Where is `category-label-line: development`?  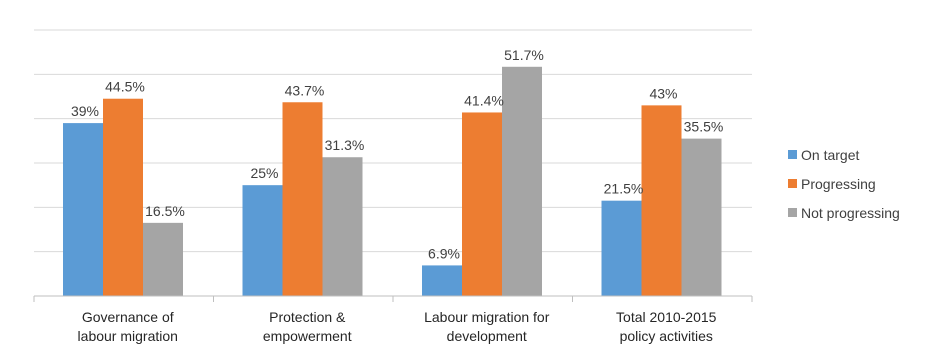
category-label-line: development is located at coordinates (487, 336).